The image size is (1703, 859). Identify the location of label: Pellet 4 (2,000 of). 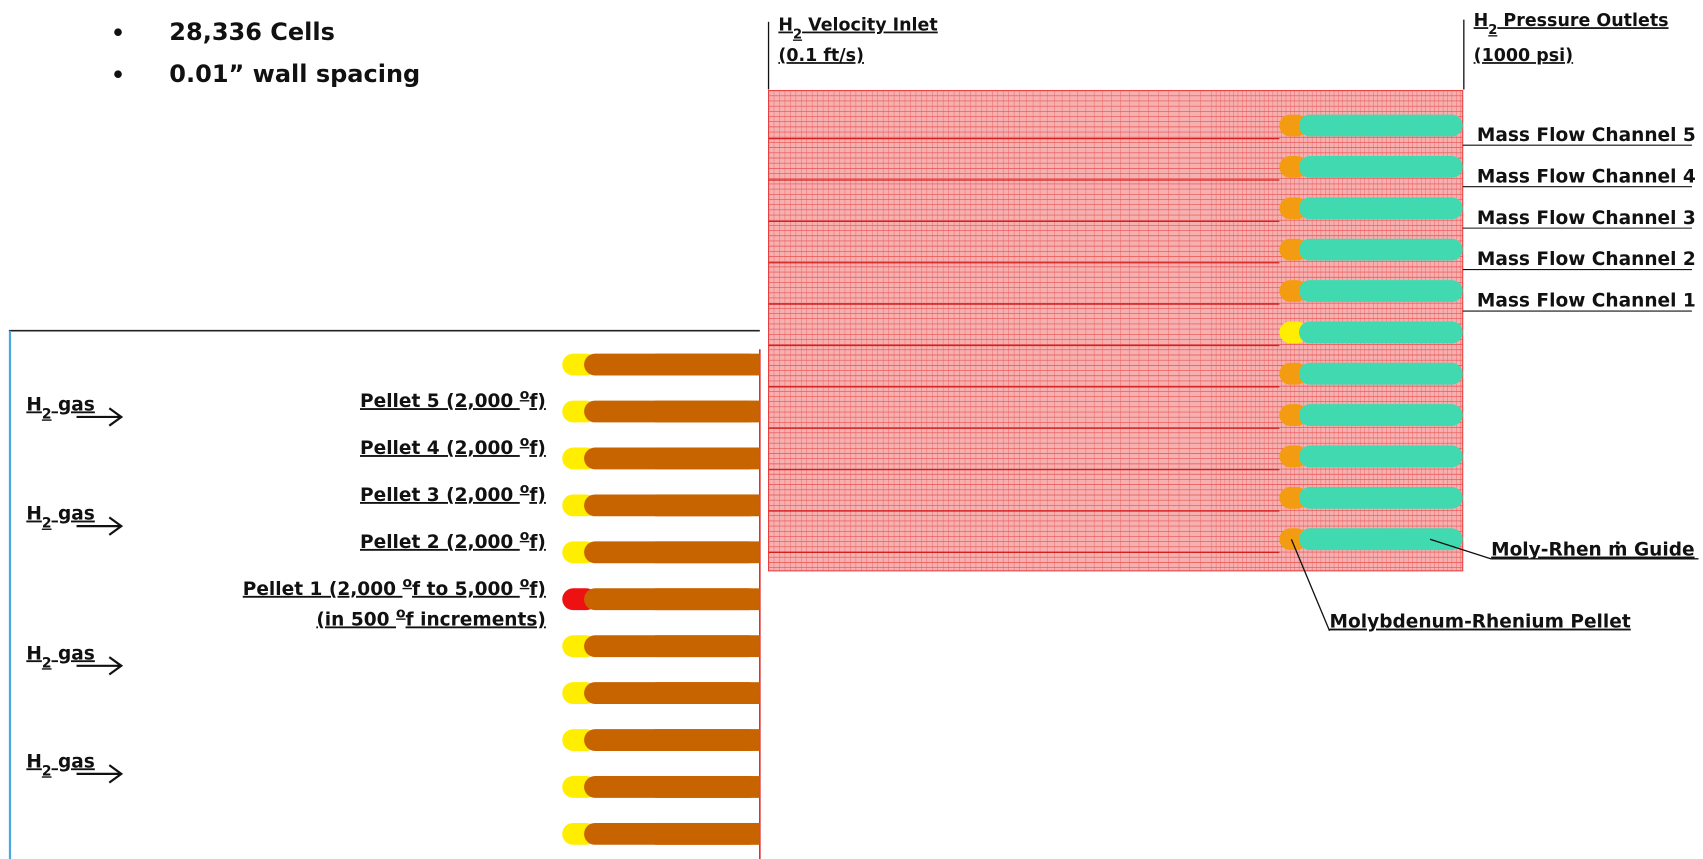
(453, 446).